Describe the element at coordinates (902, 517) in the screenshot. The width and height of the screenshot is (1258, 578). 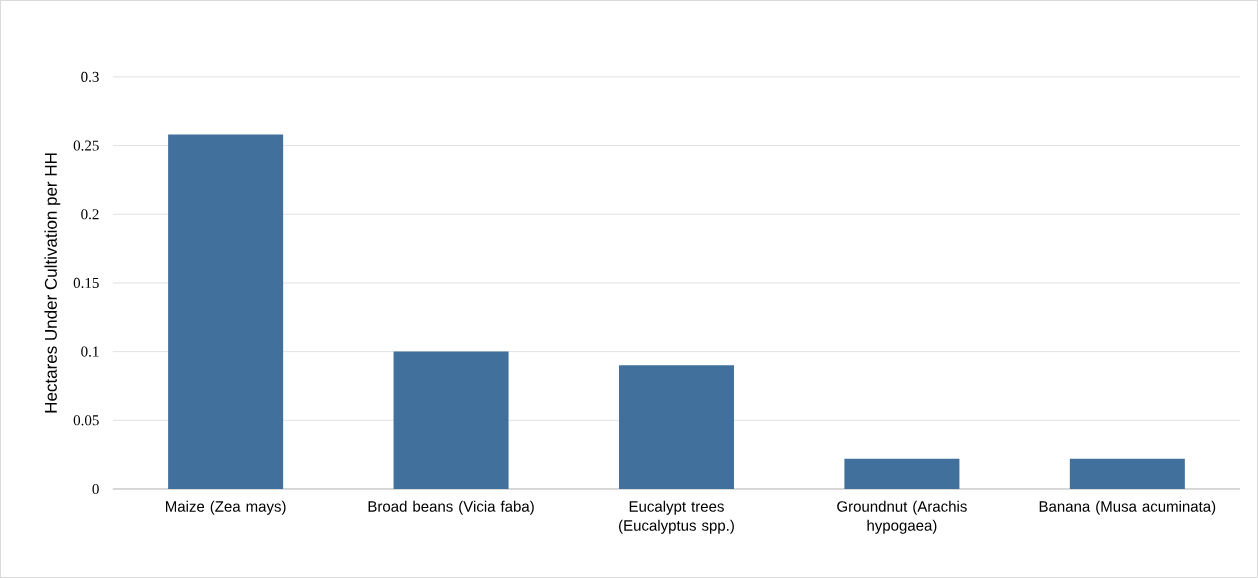
I see `x-tick-label: Groundnut (Arachis hypogaea)` at that location.